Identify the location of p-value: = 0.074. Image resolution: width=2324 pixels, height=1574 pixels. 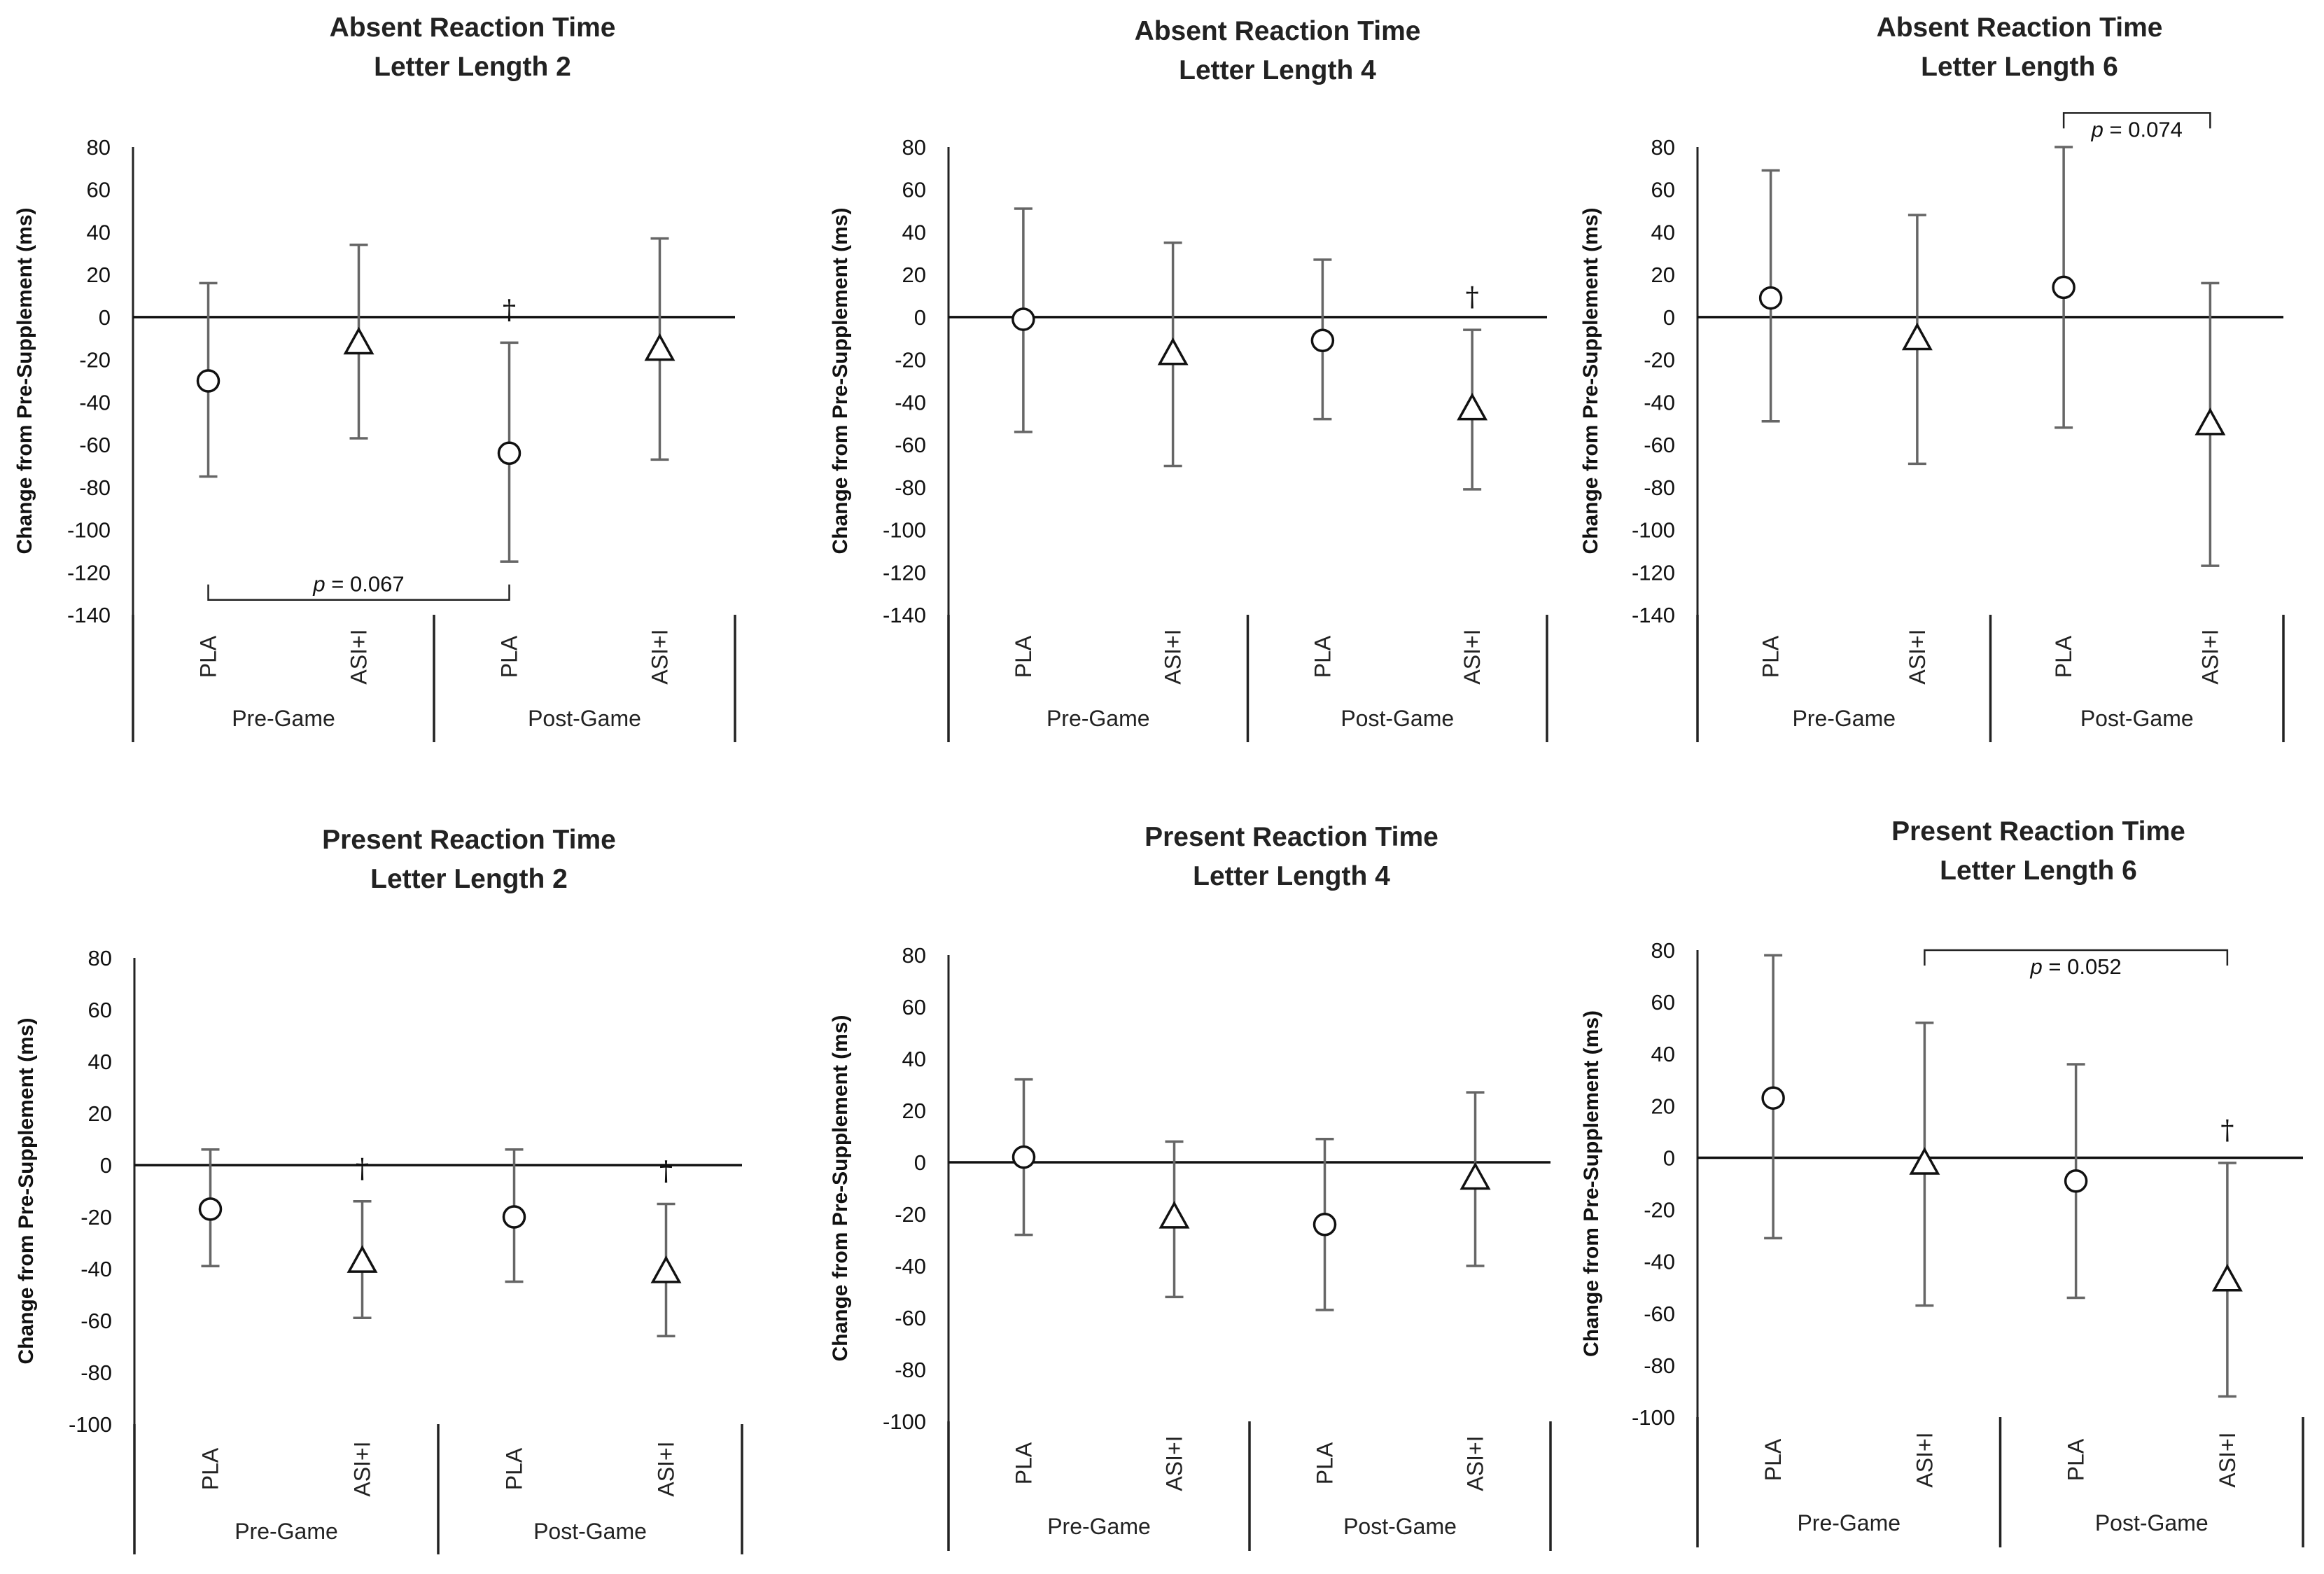
(2143, 129).